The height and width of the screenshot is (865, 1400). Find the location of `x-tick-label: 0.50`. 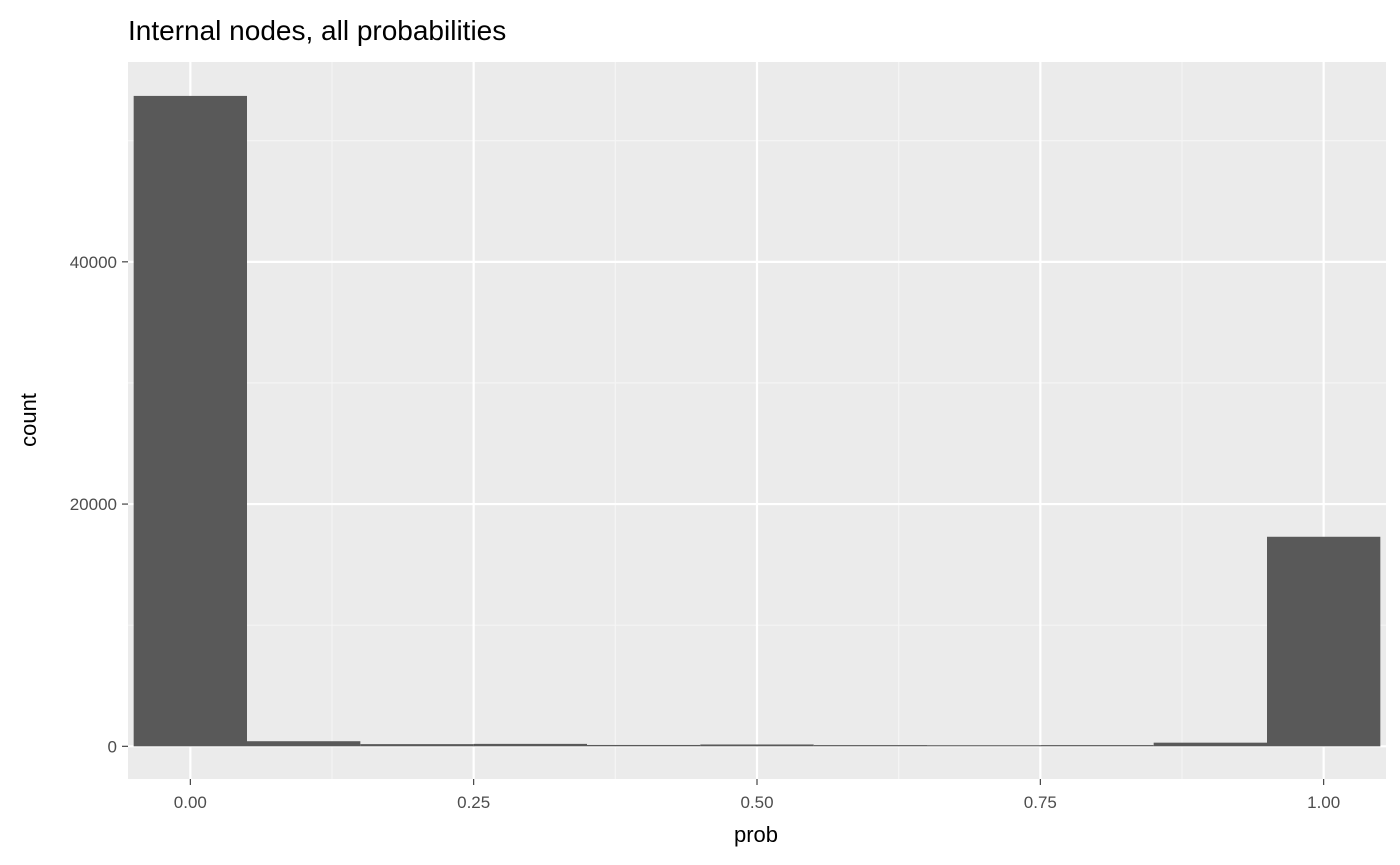

x-tick-label: 0.50 is located at coordinates (756, 802).